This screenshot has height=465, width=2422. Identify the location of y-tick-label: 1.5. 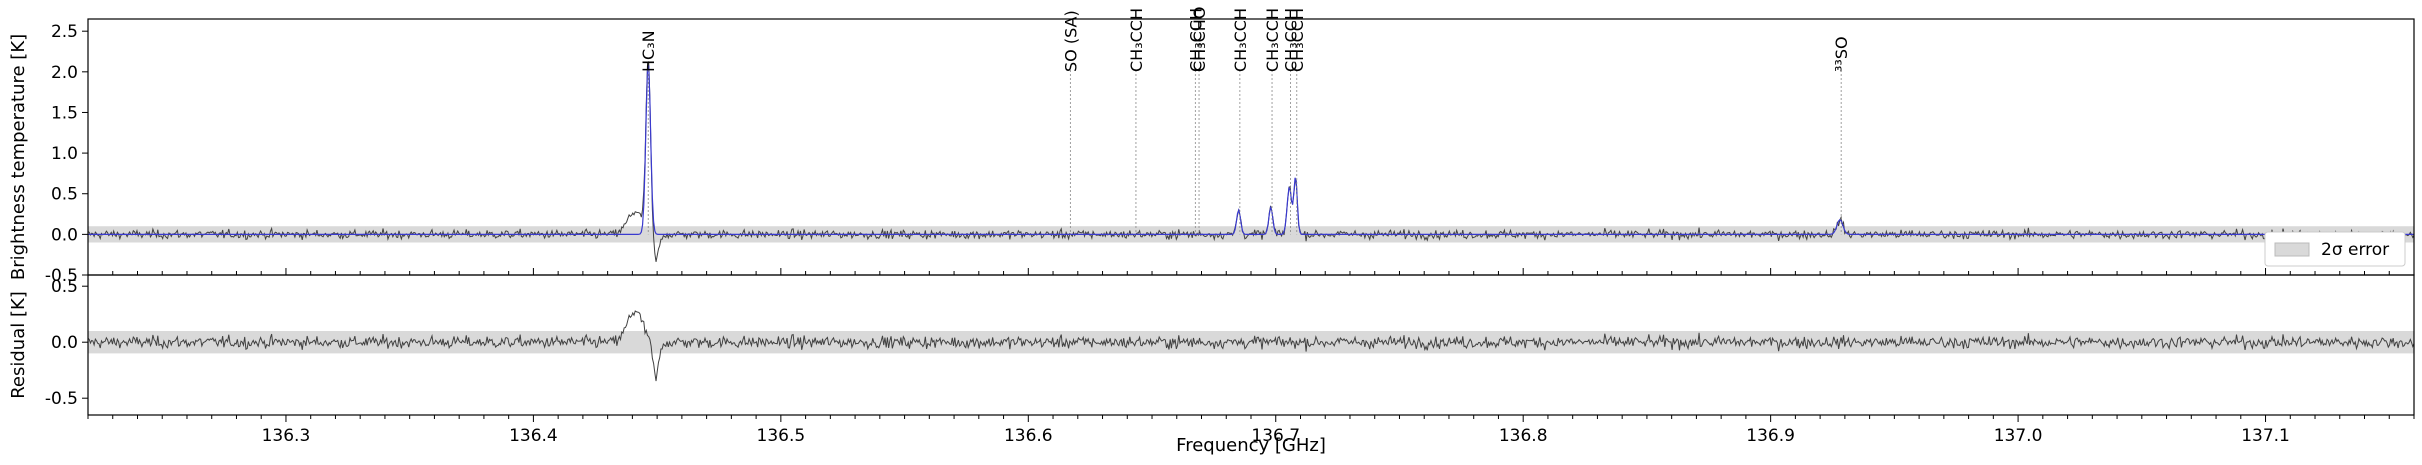
(64, 113).